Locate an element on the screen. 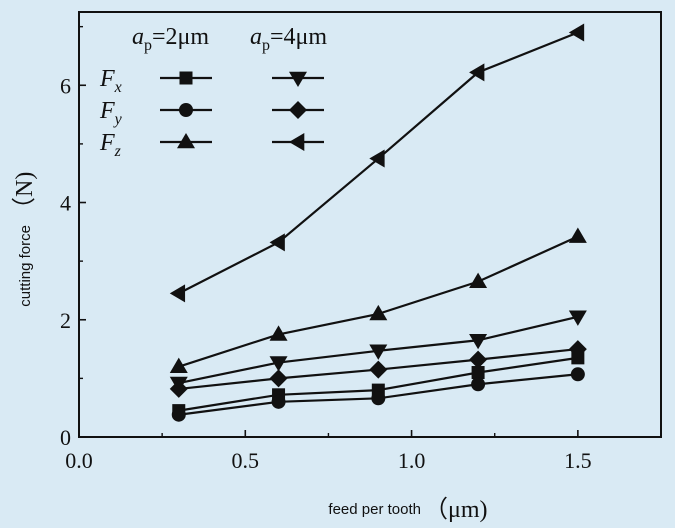 The height and width of the screenshot is (528, 675). y-axis-unit: （N) is located at coordinates (25, 196).